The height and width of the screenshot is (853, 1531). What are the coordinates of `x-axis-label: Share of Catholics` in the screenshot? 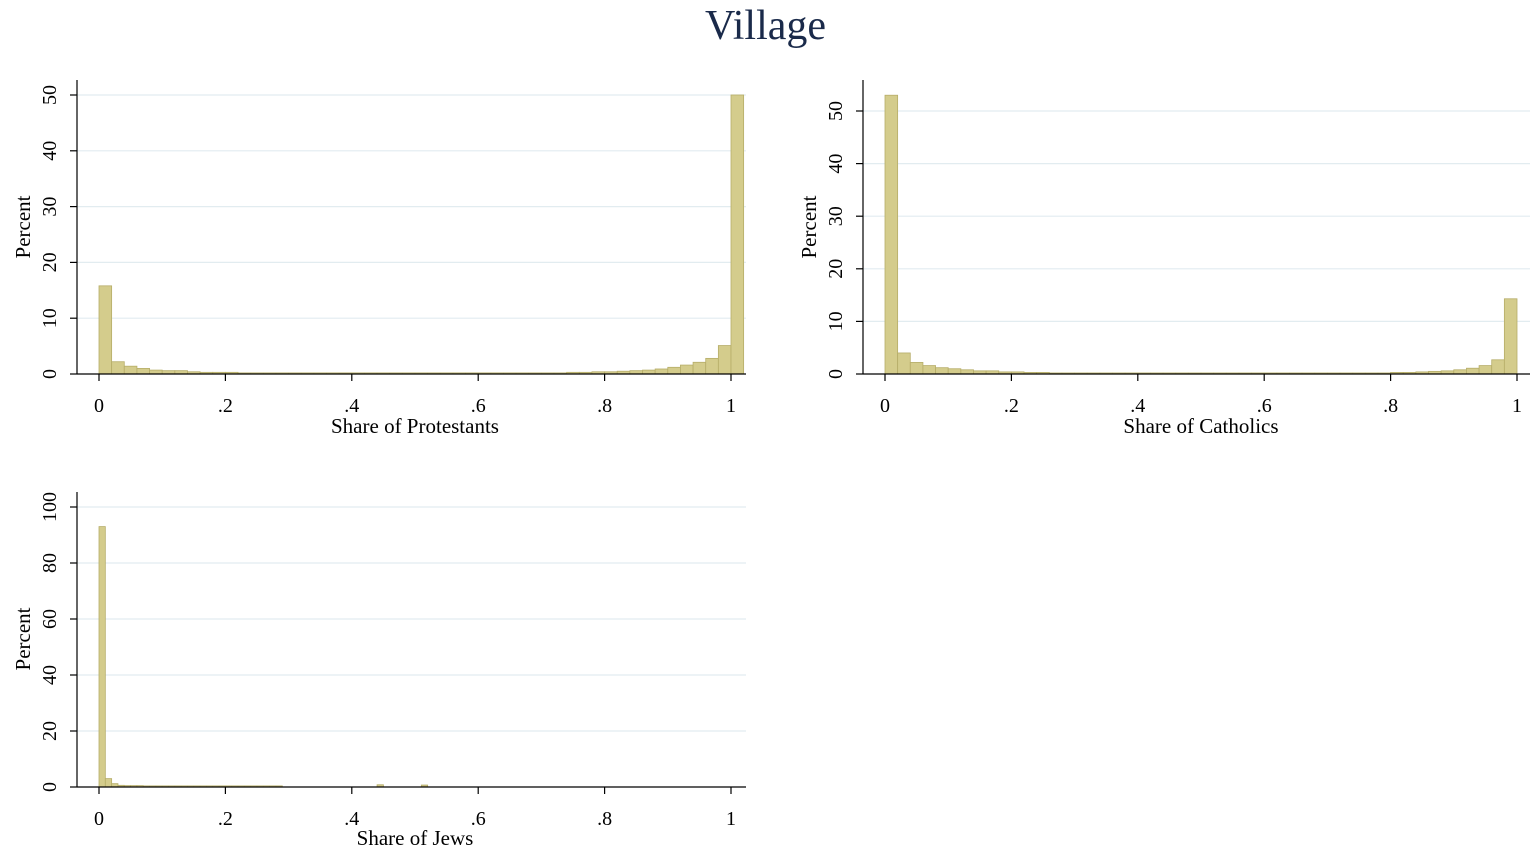 It's located at (1200, 426).